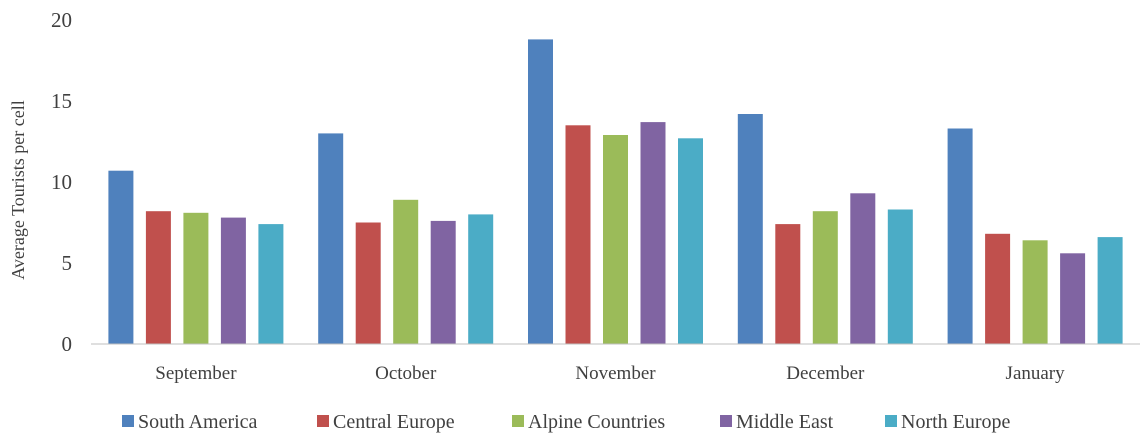 Image resolution: width=1148 pixels, height=434 pixels. What do you see at coordinates (198, 422) in the screenshot?
I see `legend-label: South America` at bounding box center [198, 422].